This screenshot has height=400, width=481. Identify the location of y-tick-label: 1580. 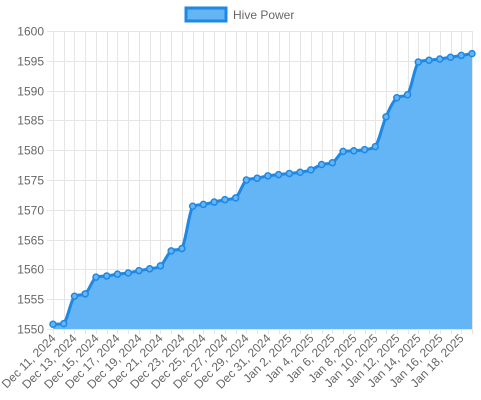
(30, 151).